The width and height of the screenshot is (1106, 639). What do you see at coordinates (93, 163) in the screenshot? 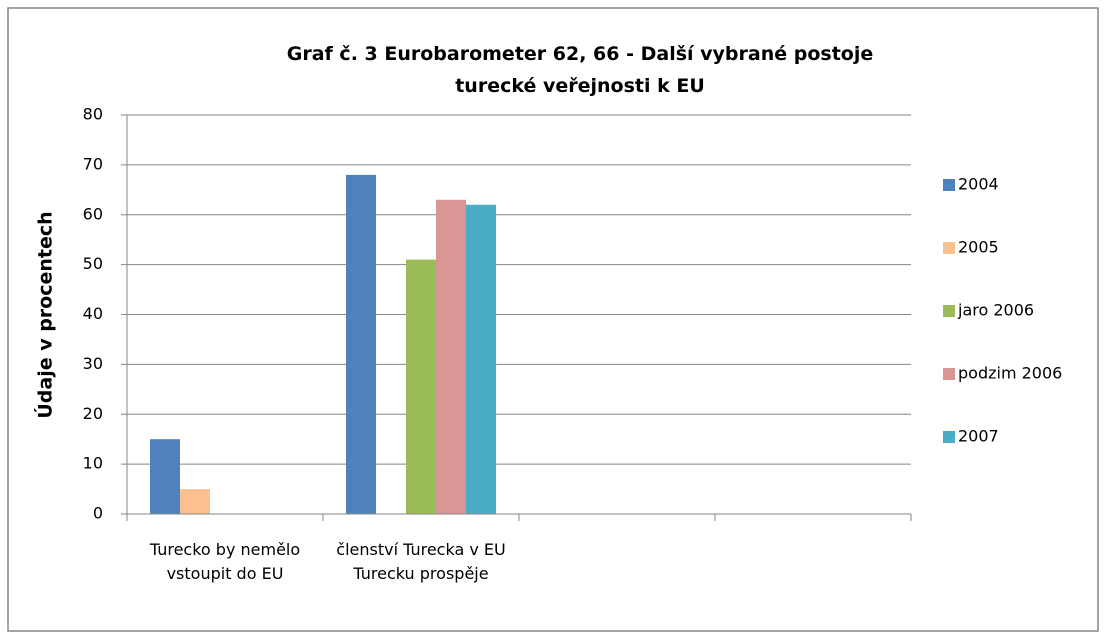
I see `y-tick-label: 70` at bounding box center [93, 163].